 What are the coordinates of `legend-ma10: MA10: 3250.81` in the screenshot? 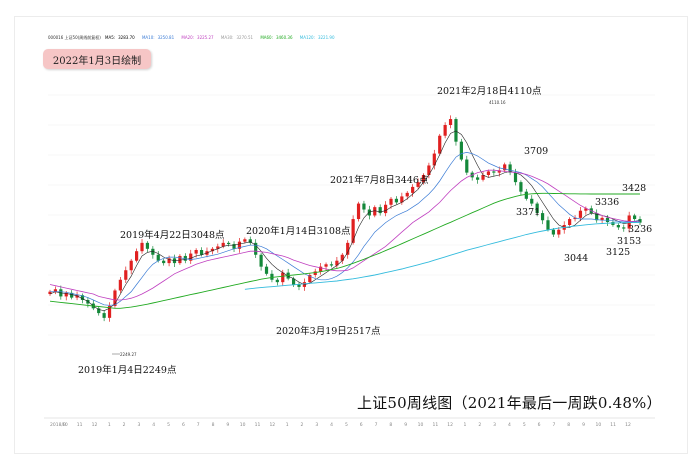 It's located at (158, 37).